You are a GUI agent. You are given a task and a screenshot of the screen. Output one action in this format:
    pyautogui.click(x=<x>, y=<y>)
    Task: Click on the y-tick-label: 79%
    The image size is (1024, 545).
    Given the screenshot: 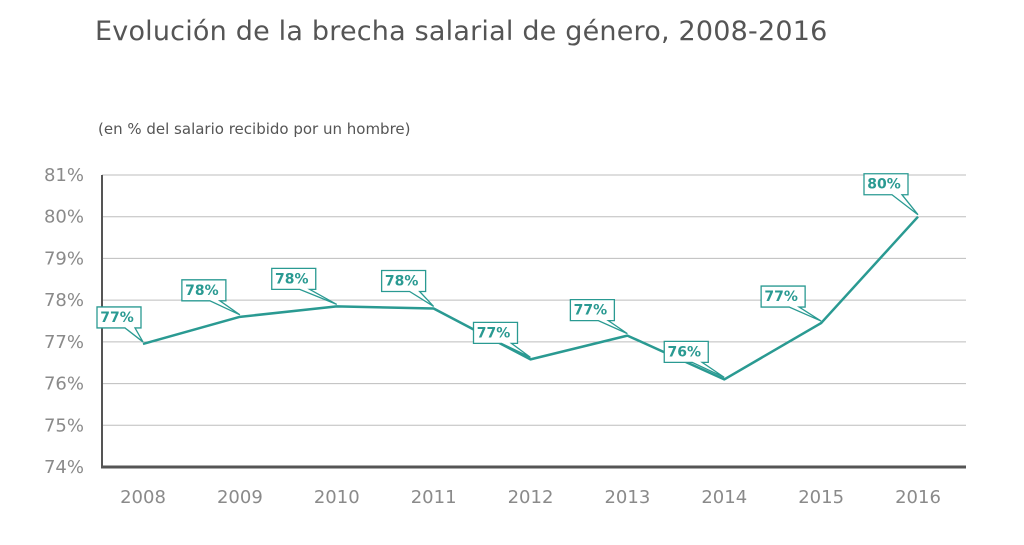 What is the action you would take?
    pyautogui.click(x=64, y=258)
    